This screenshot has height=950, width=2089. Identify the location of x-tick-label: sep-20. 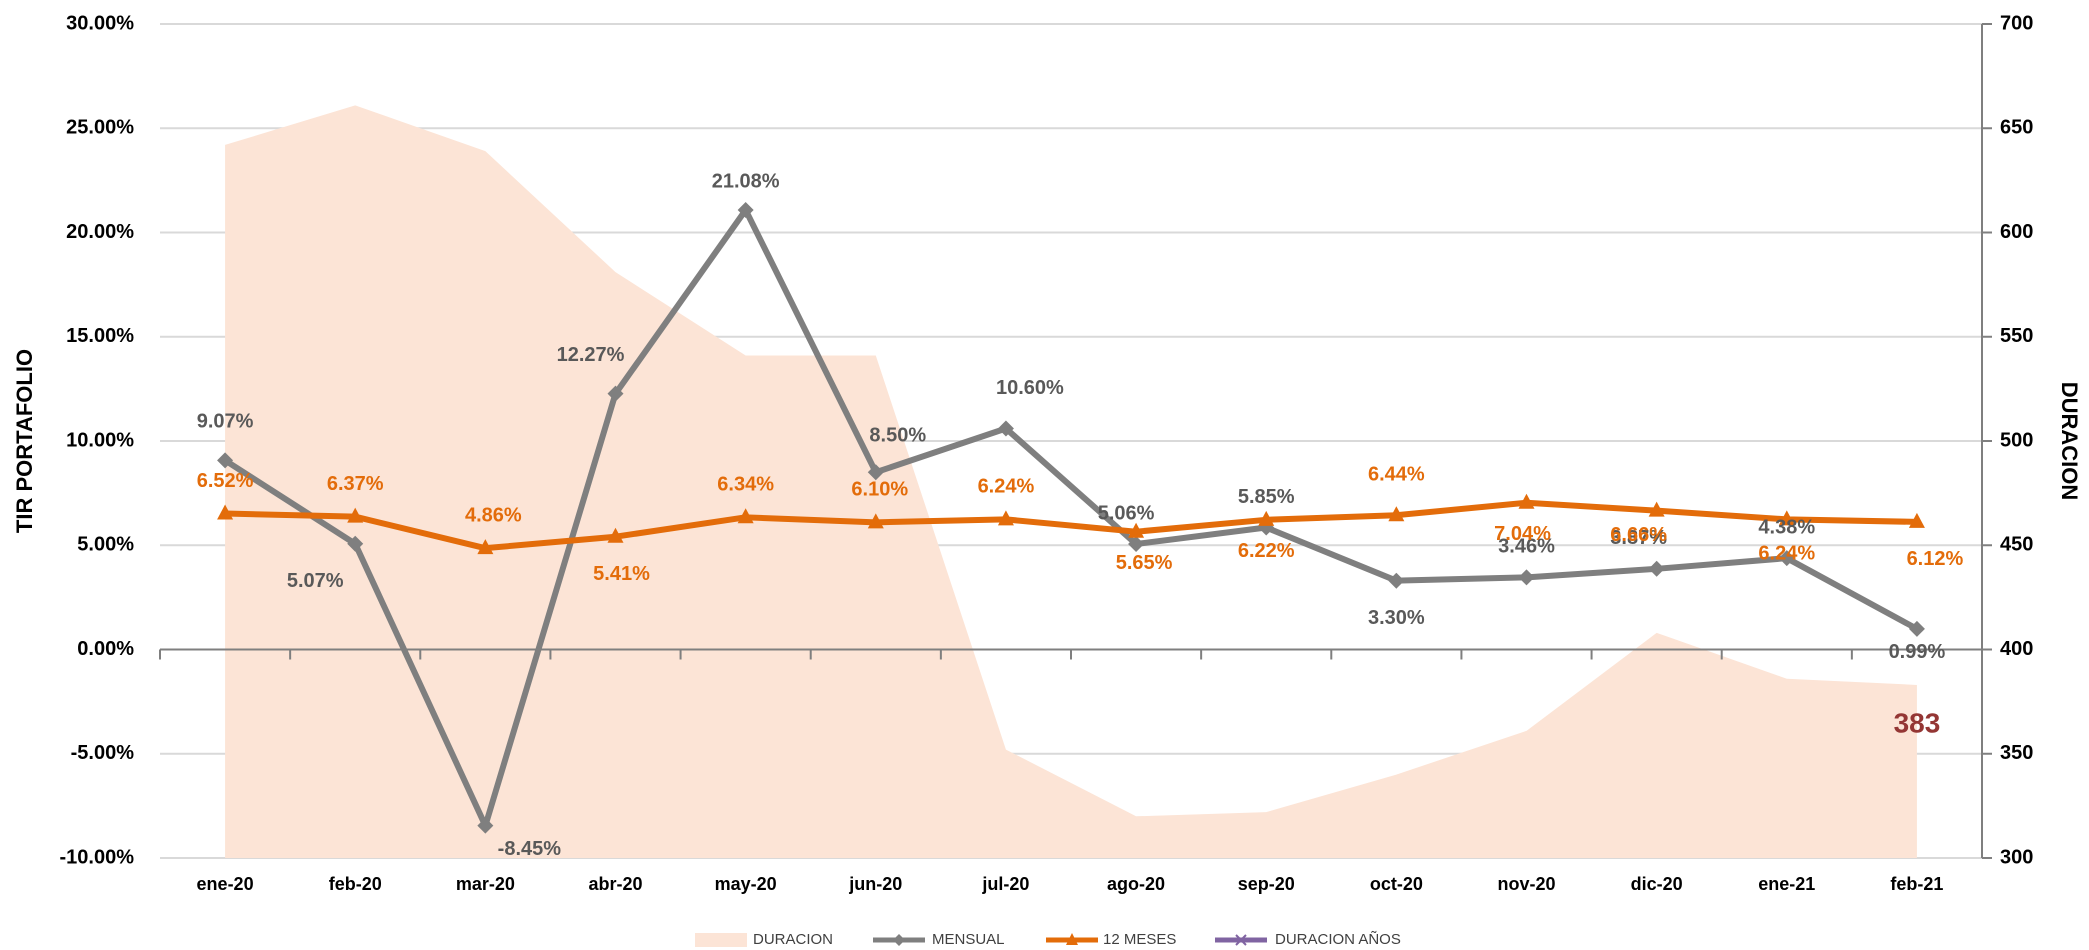
(1266, 884).